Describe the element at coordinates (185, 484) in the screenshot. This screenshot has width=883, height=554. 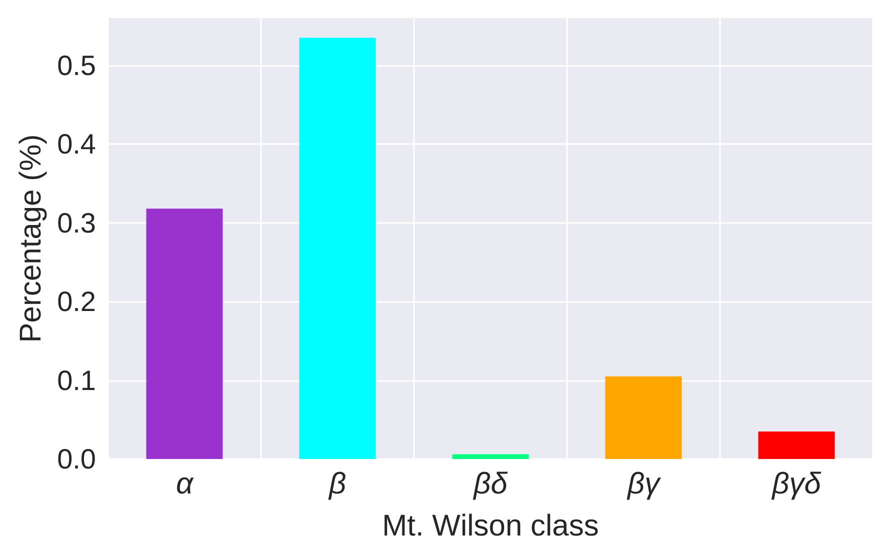
I see `x-tick-label: α` at that location.